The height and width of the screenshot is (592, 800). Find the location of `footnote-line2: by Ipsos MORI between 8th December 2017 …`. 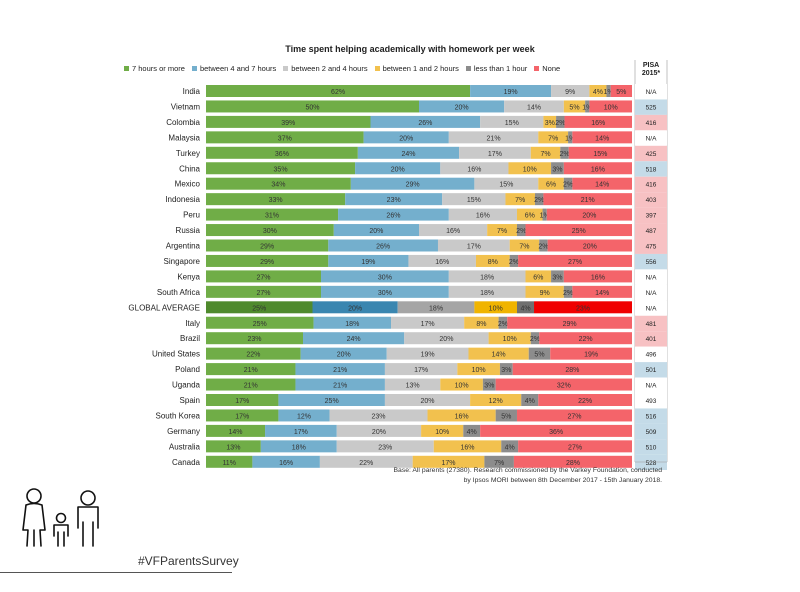

footnote-line2: by Ipsos MORI between 8th December 2017 … is located at coordinates (562, 480).